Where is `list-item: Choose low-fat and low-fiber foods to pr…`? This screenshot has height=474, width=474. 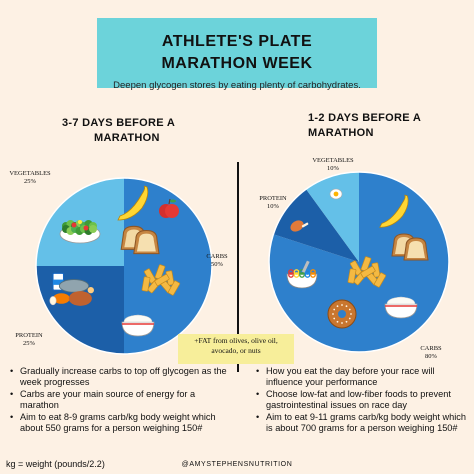 list-item: Choose low-fat and low-fiber foods to pr… is located at coordinates (363, 400).